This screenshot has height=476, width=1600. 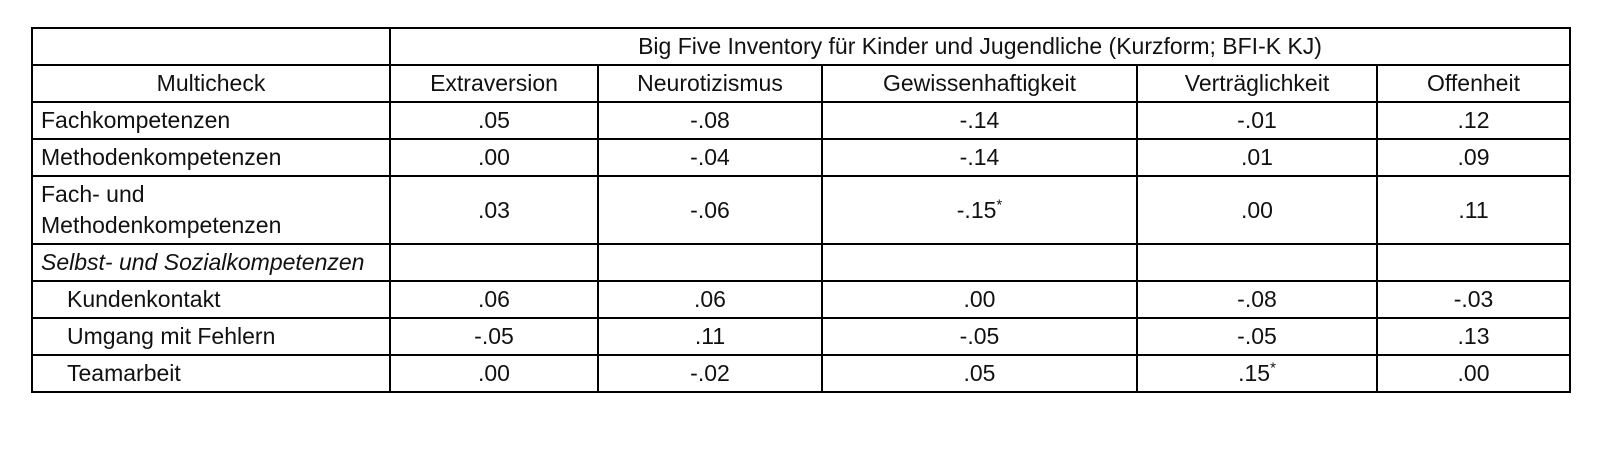 What do you see at coordinates (211, 373) in the screenshot?
I see `row-label: Teamarbeit` at bounding box center [211, 373].